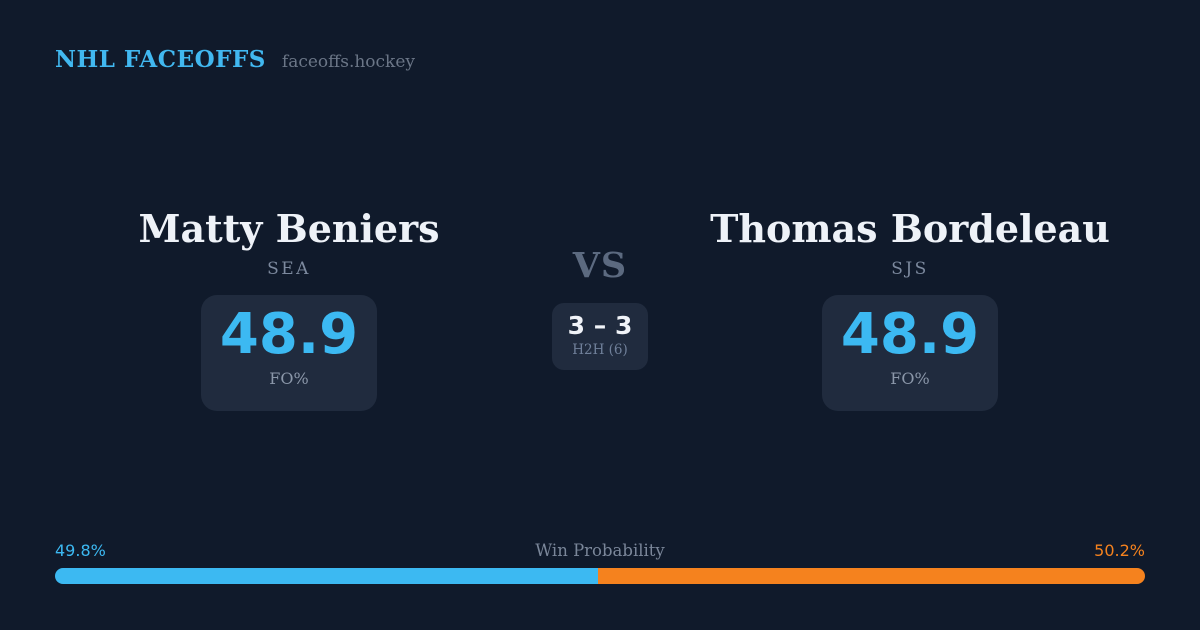 This screenshot has height=630, width=1200. I want to click on player-right-team: SJS, so click(910, 269).